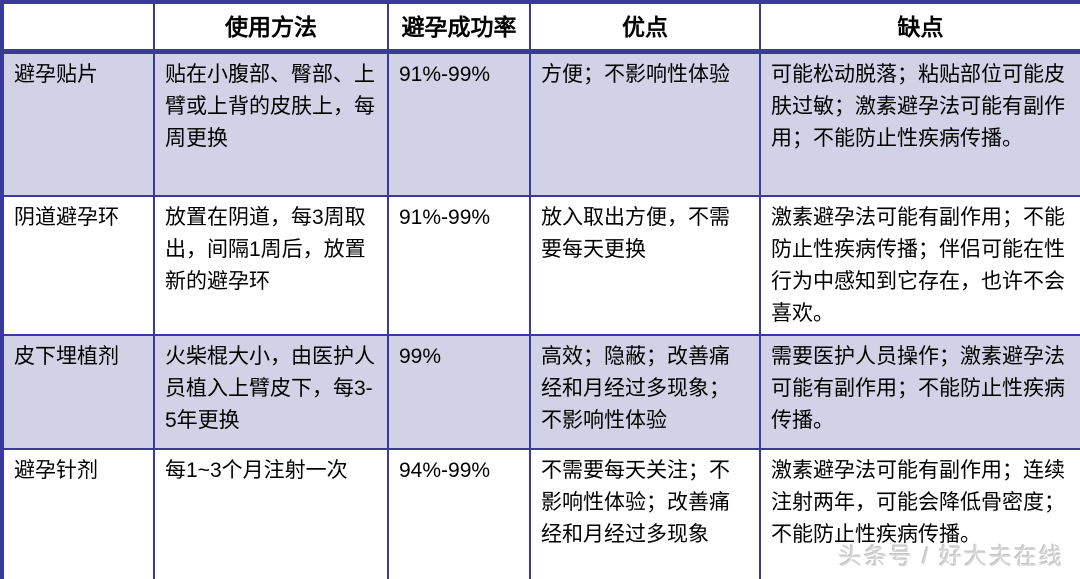 This screenshot has width=1080, height=579. I want to click on header-cell-cons: 缺点, so click(919, 27).